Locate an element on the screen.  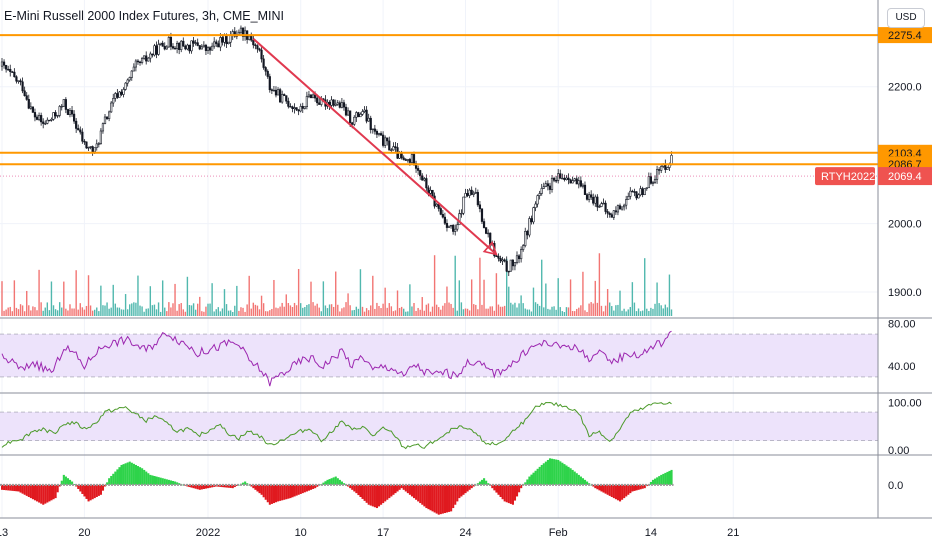
stoch-band is located at coordinates (439, 426).